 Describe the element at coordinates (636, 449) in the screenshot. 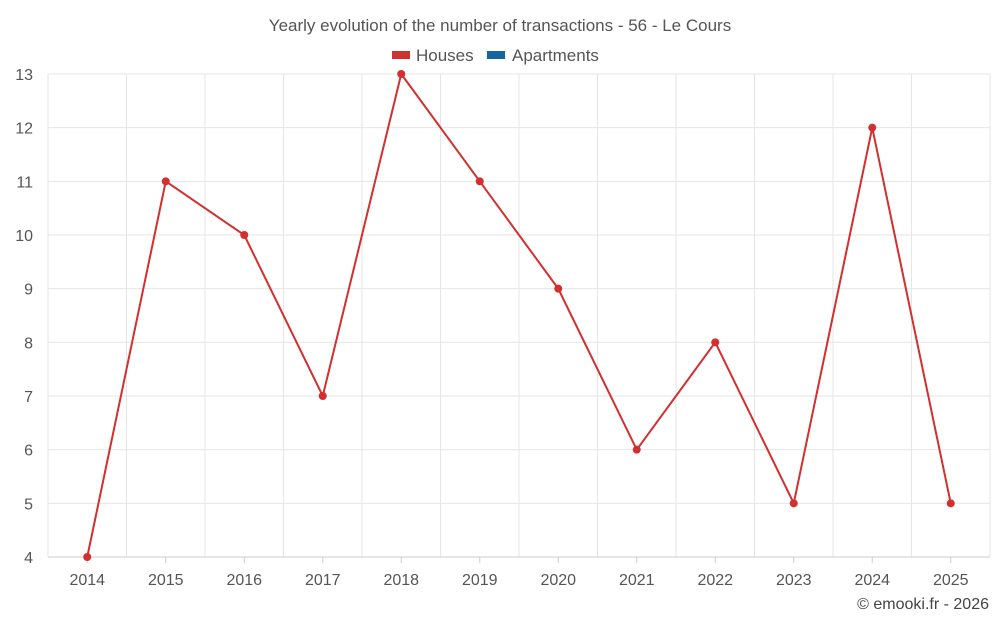

I see `data-point-houses-2021` at that location.